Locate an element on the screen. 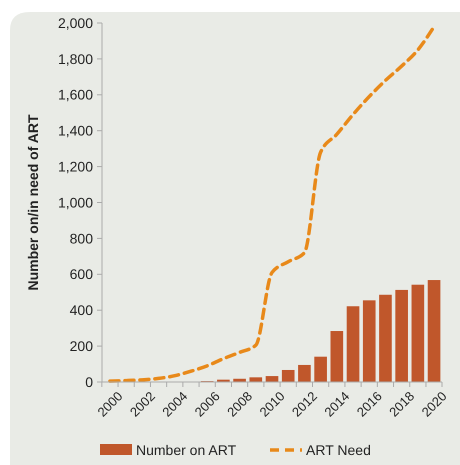 Image resolution: width=460 pixels, height=465 pixels. y-tick-label: 1,200 is located at coordinates (76, 166).